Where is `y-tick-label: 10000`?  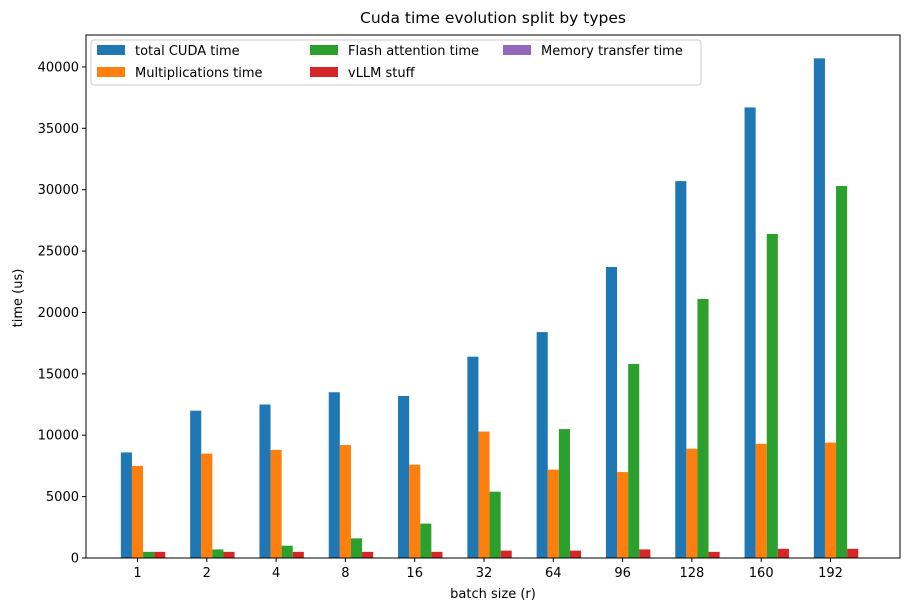 y-tick-label: 10000 is located at coordinates (58, 436).